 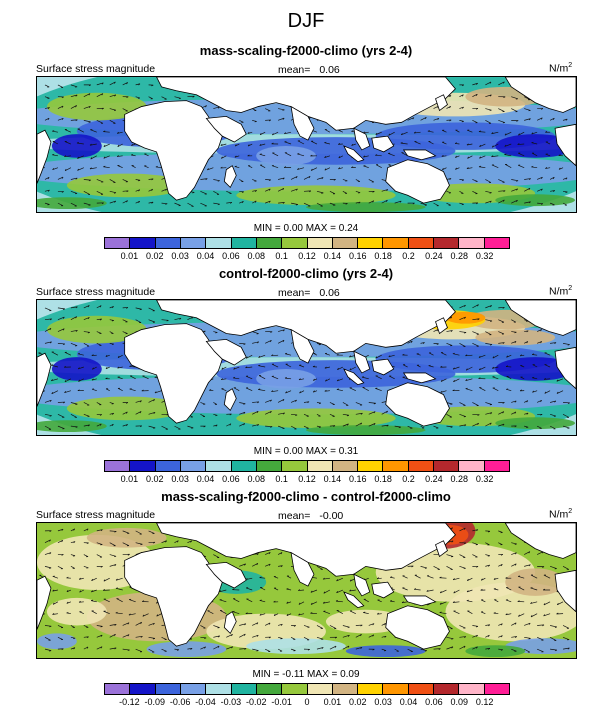 I want to click on colorbar-tick-label: -0.03, so click(x=231, y=702).